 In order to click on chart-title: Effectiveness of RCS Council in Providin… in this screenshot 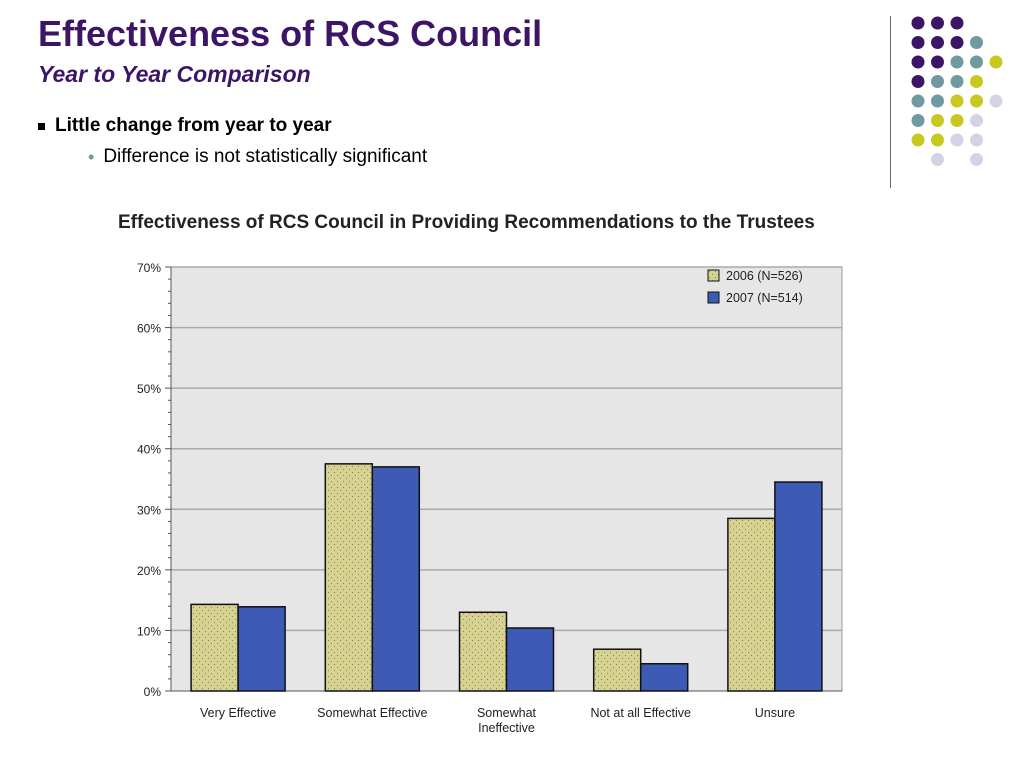, I will do `click(466, 222)`.